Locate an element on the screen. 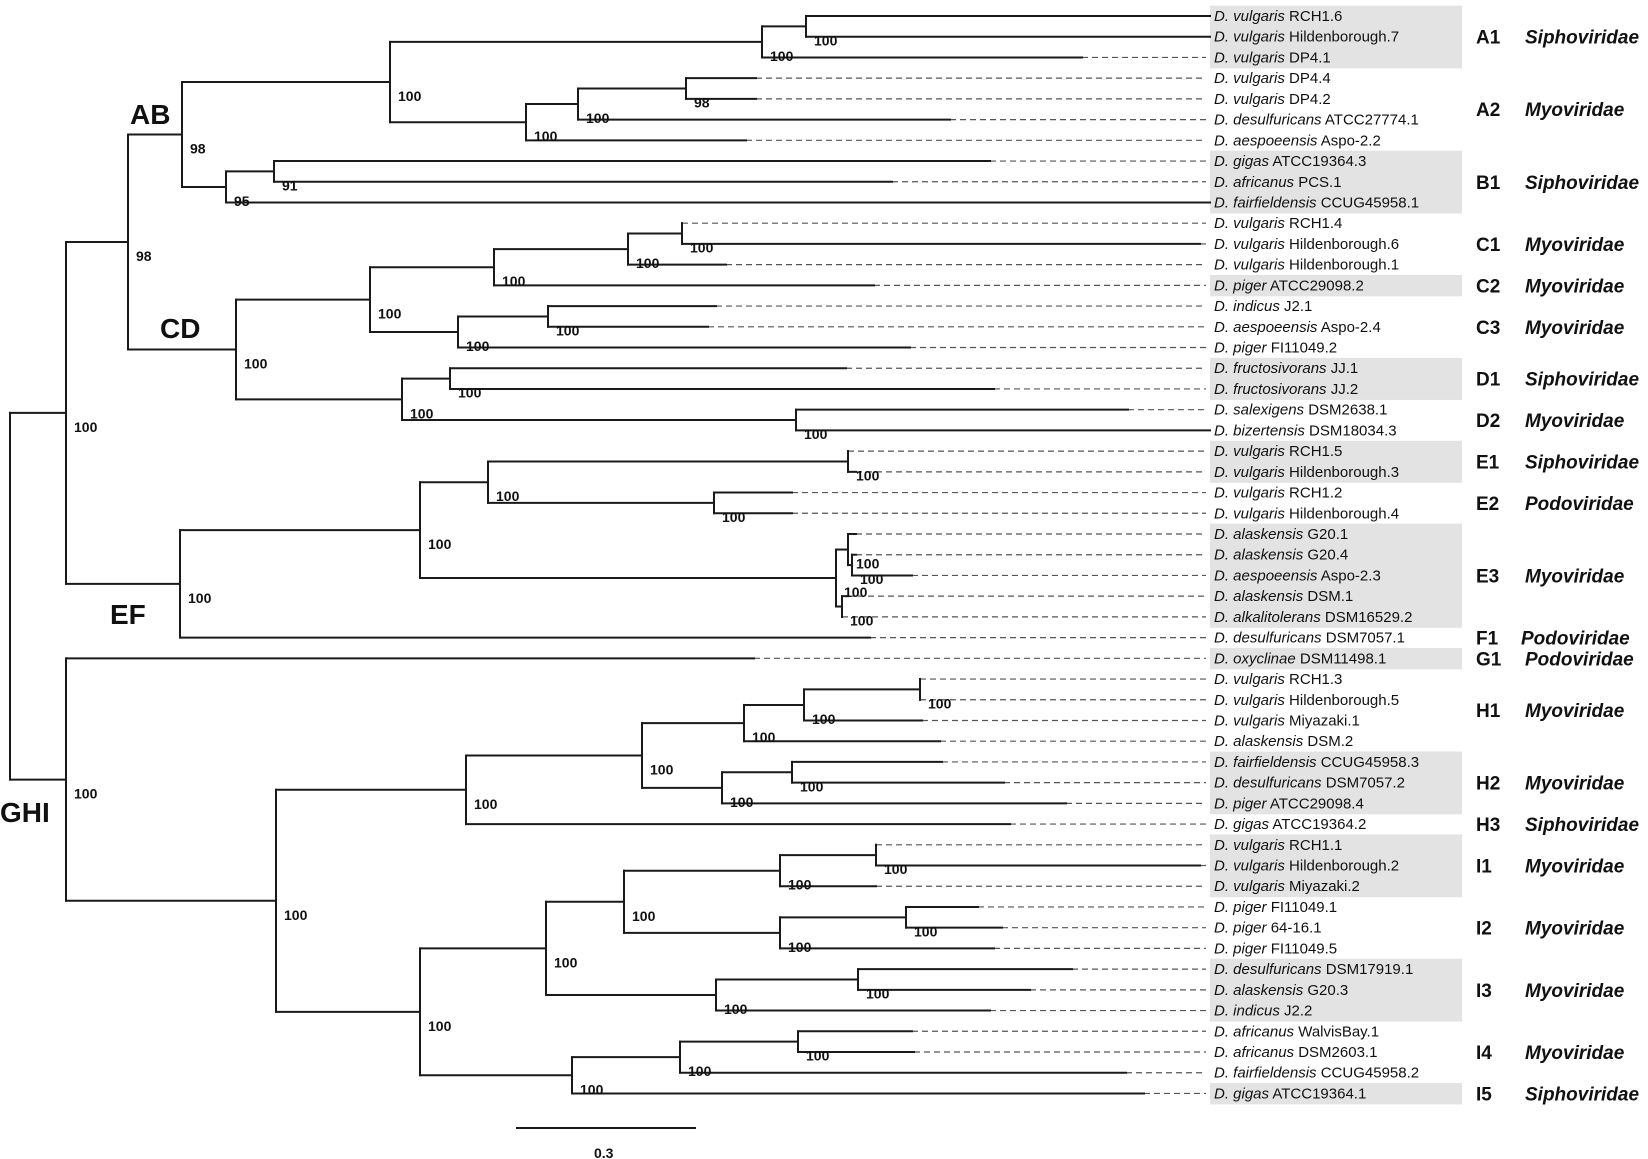 Image resolution: width=1648 pixels, height=1159 pixels. taxon-label: D. africanus PCS.1 is located at coordinates (1278, 182).